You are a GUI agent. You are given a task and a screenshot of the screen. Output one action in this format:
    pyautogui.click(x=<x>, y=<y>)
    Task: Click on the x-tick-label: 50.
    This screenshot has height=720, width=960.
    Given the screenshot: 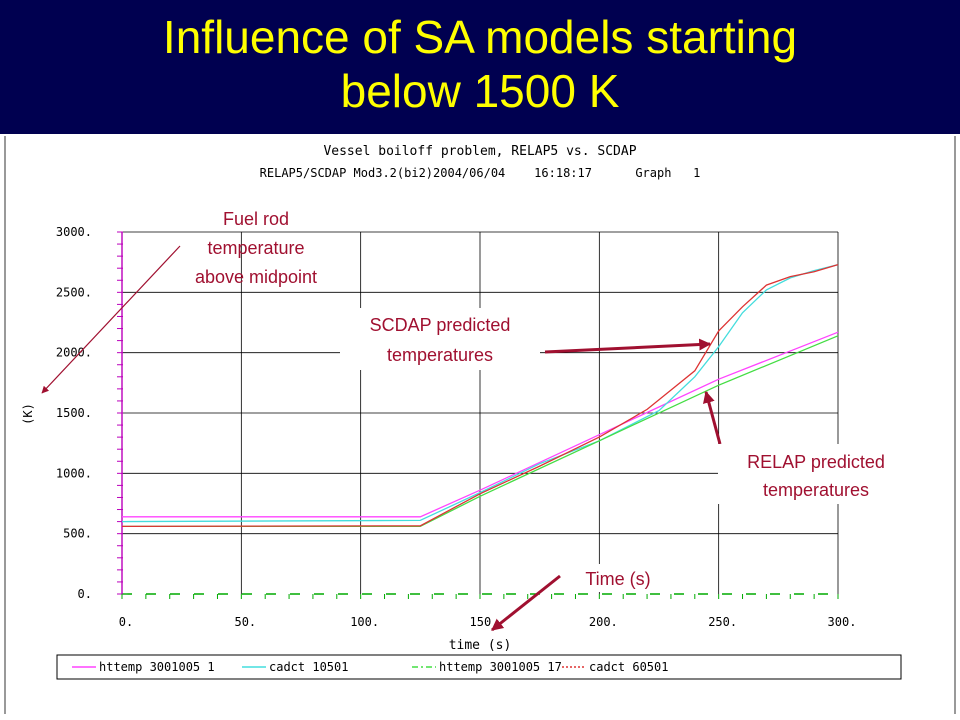 What is the action you would take?
    pyautogui.click(x=245, y=622)
    